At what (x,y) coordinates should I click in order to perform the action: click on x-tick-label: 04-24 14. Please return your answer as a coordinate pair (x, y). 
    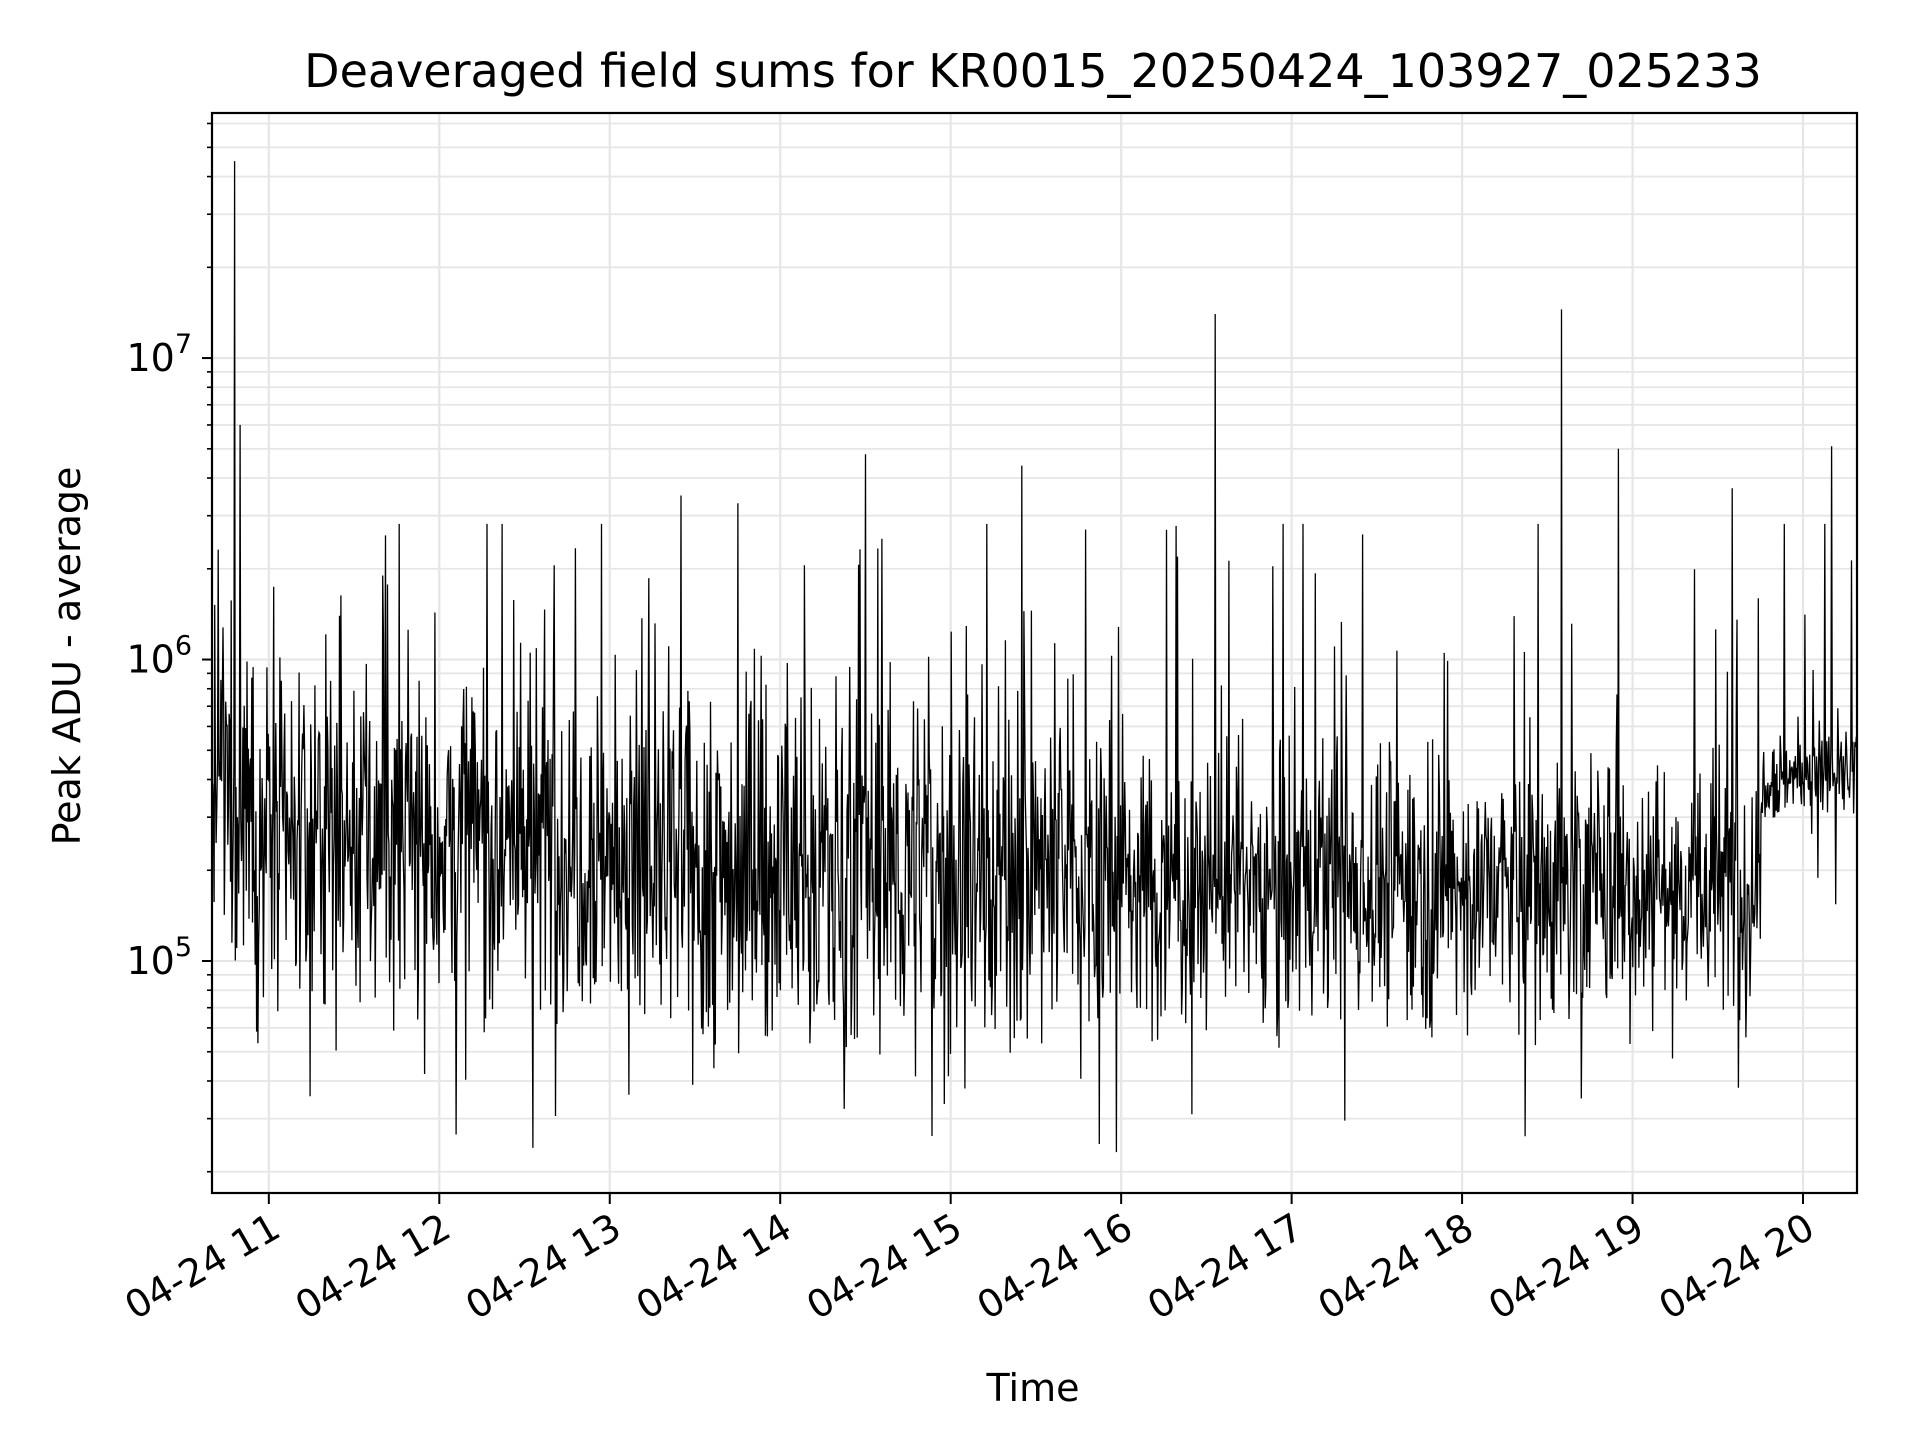
    Looking at the image, I should click on (714, 1267).